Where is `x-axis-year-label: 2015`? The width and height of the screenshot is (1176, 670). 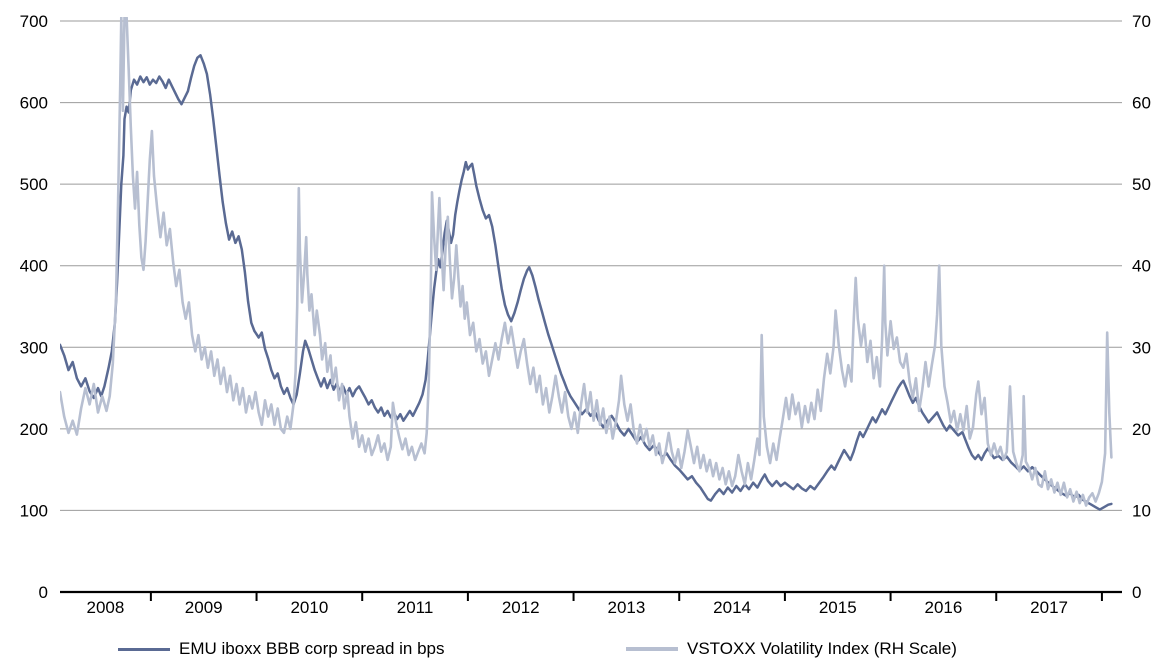 x-axis-year-label: 2015 is located at coordinates (838, 607).